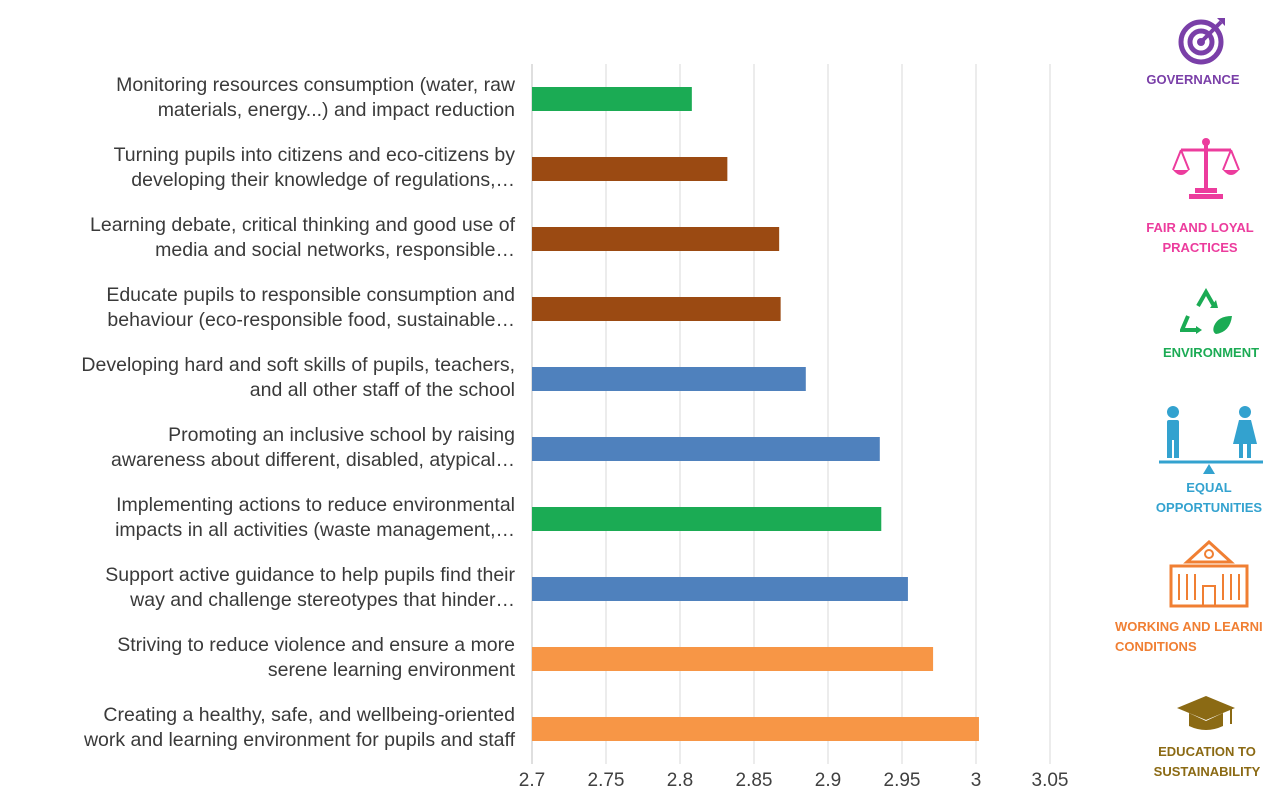 The height and width of the screenshot is (796, 1281). I want to click on x-tick-label: 3, so click(976, 780).